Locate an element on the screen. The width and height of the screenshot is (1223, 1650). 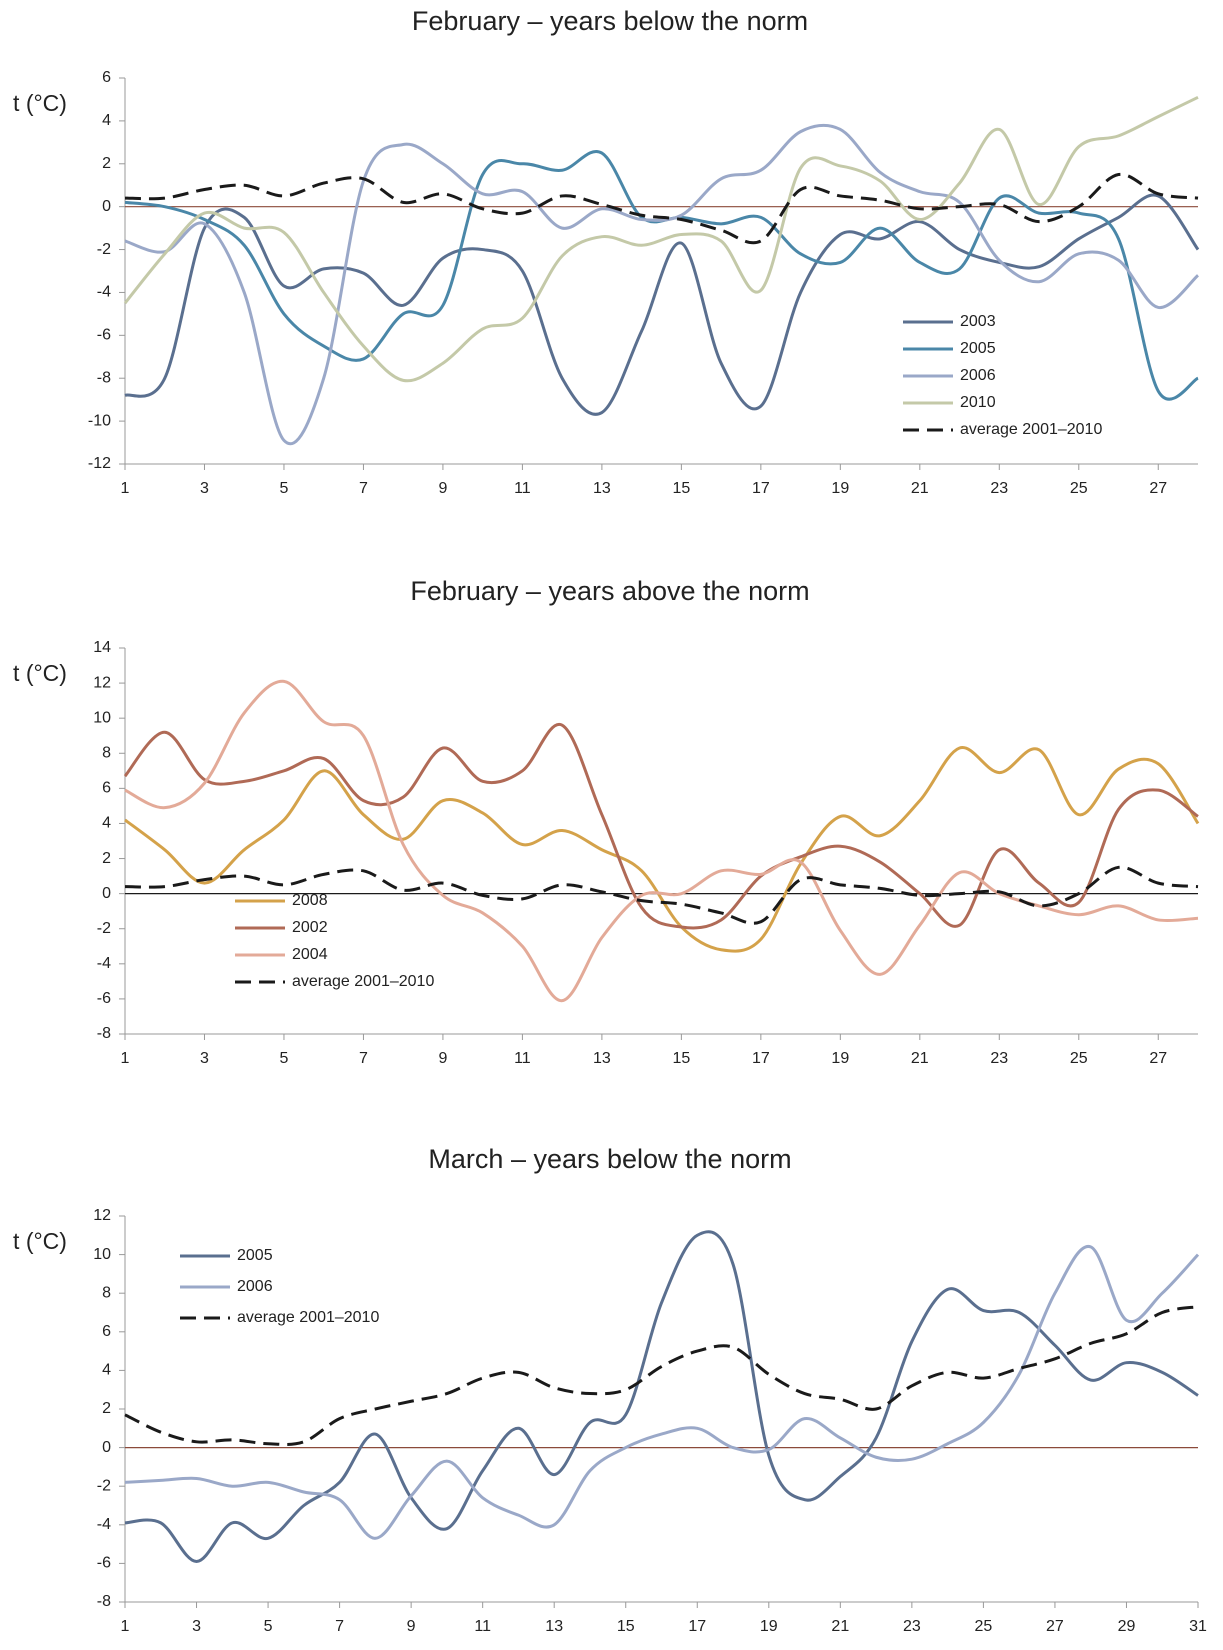
x-tick-label: 31 is located at coordinates (1198, 1626).